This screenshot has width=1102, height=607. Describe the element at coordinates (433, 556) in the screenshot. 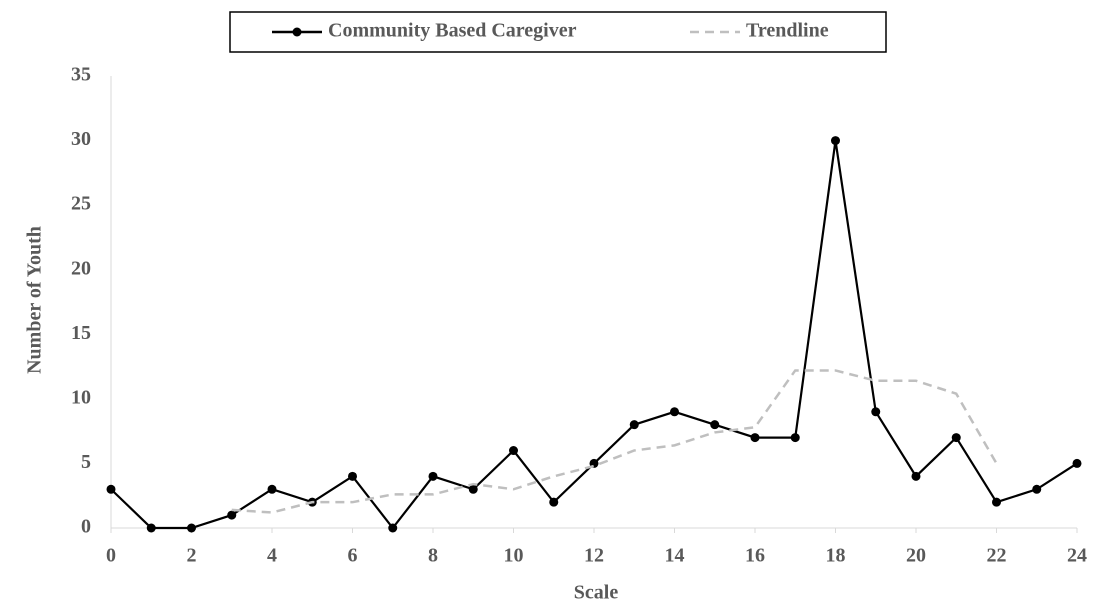

I see `x-tick-label: 8` at that location.